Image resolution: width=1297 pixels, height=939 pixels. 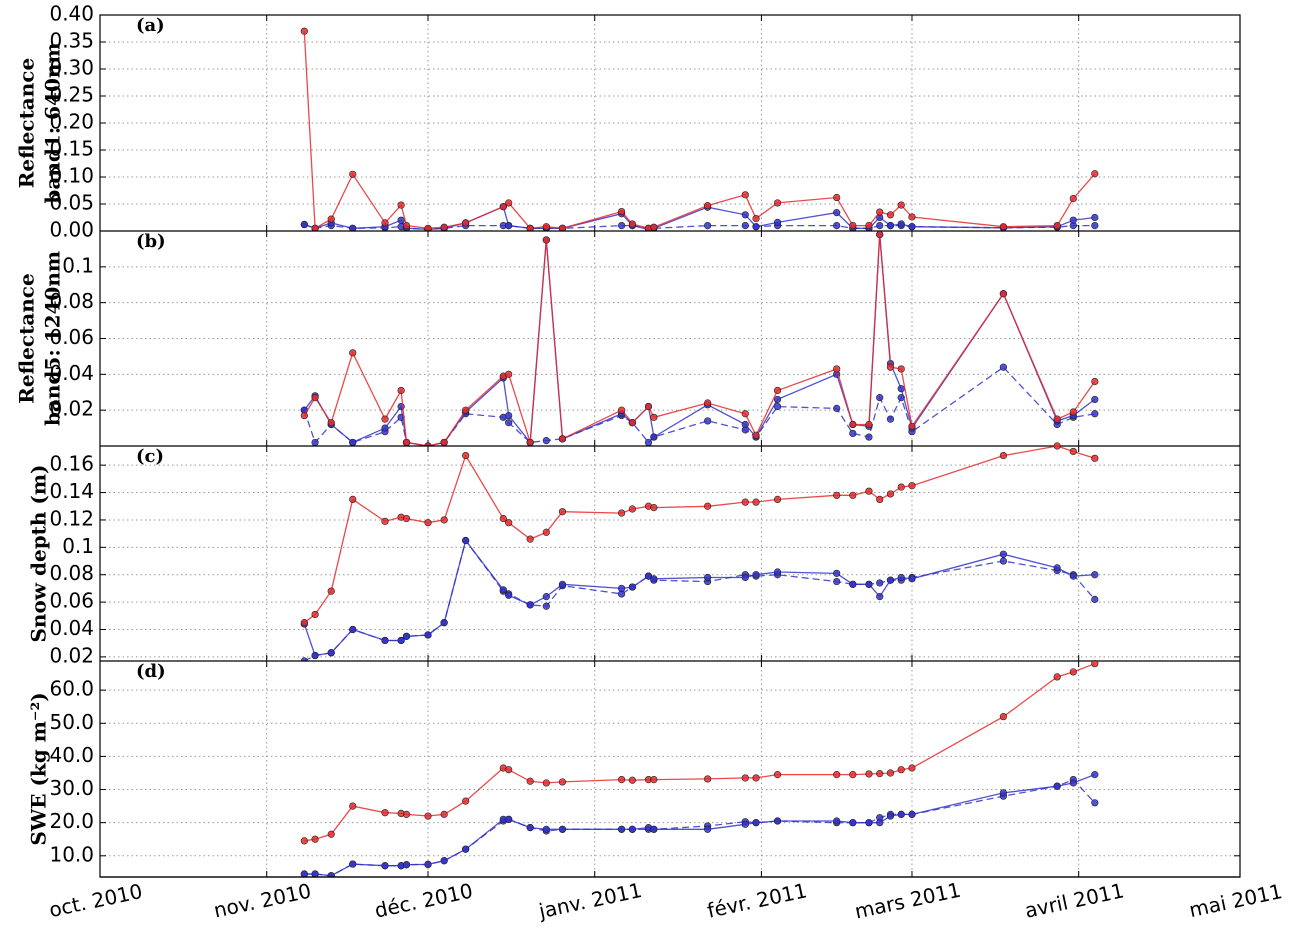 I want to click on x-tick-label: janv. 2011, so click(x=590, y=900).